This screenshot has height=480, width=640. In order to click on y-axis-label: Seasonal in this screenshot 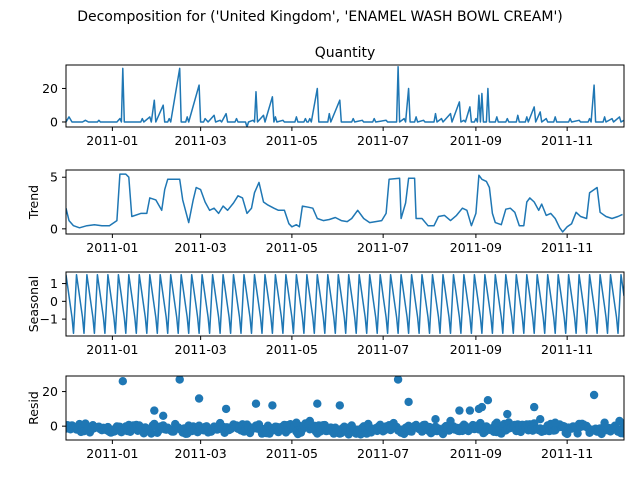, I will do `click(33, 304)`.